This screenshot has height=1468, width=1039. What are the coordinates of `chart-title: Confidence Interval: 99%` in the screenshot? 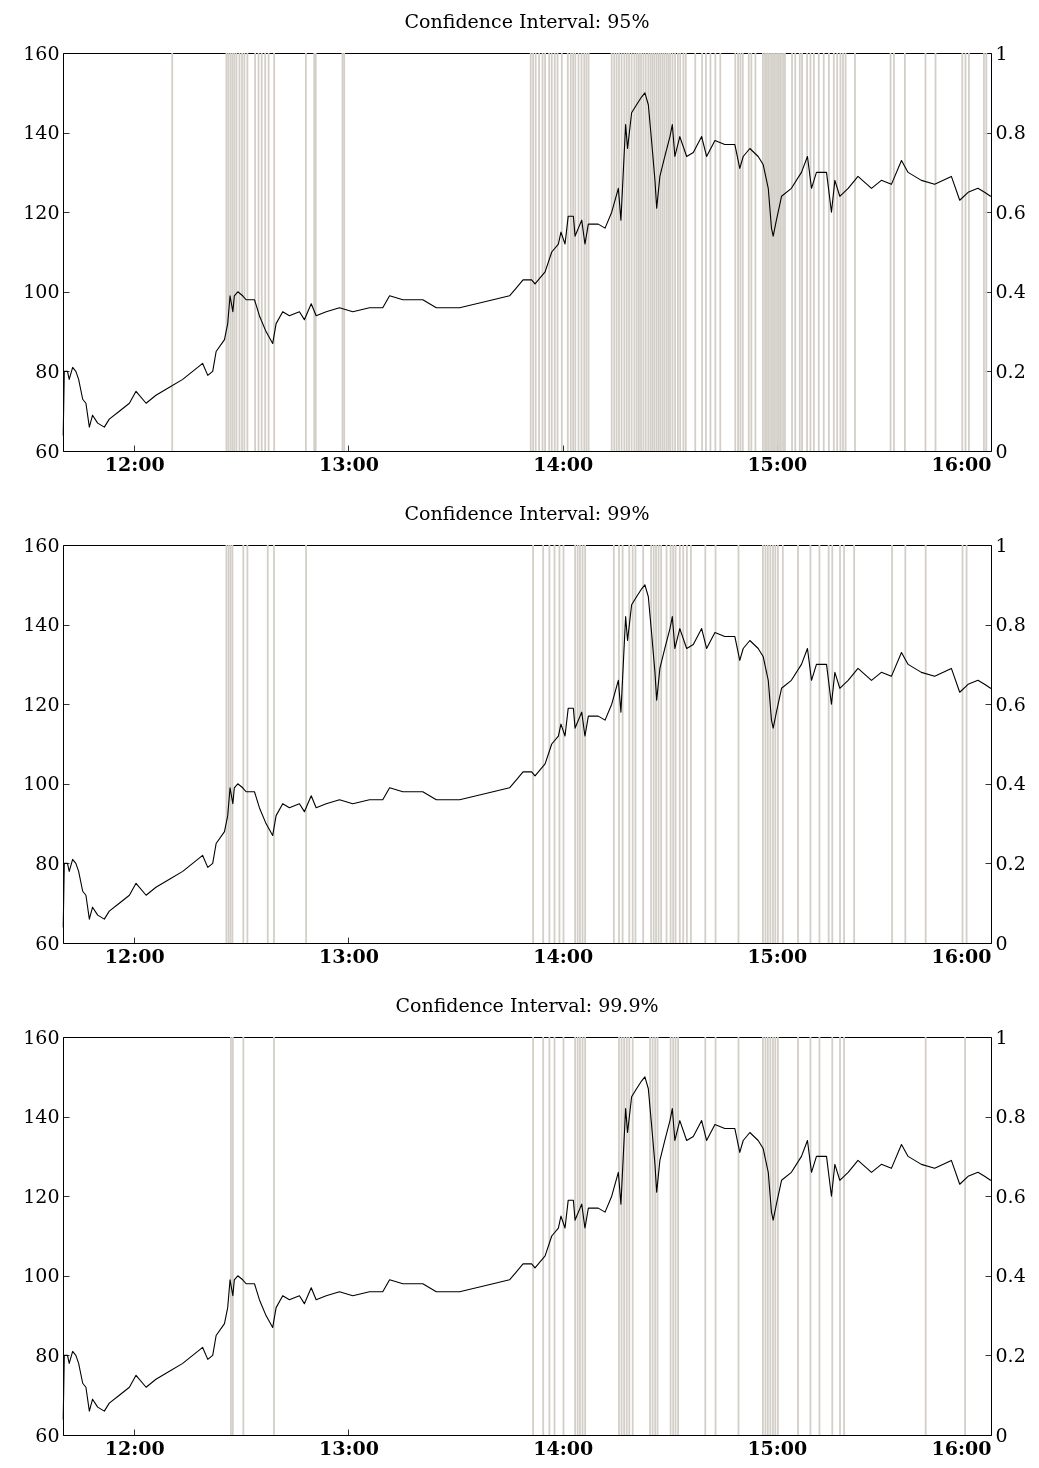 It's located at (527, 513).